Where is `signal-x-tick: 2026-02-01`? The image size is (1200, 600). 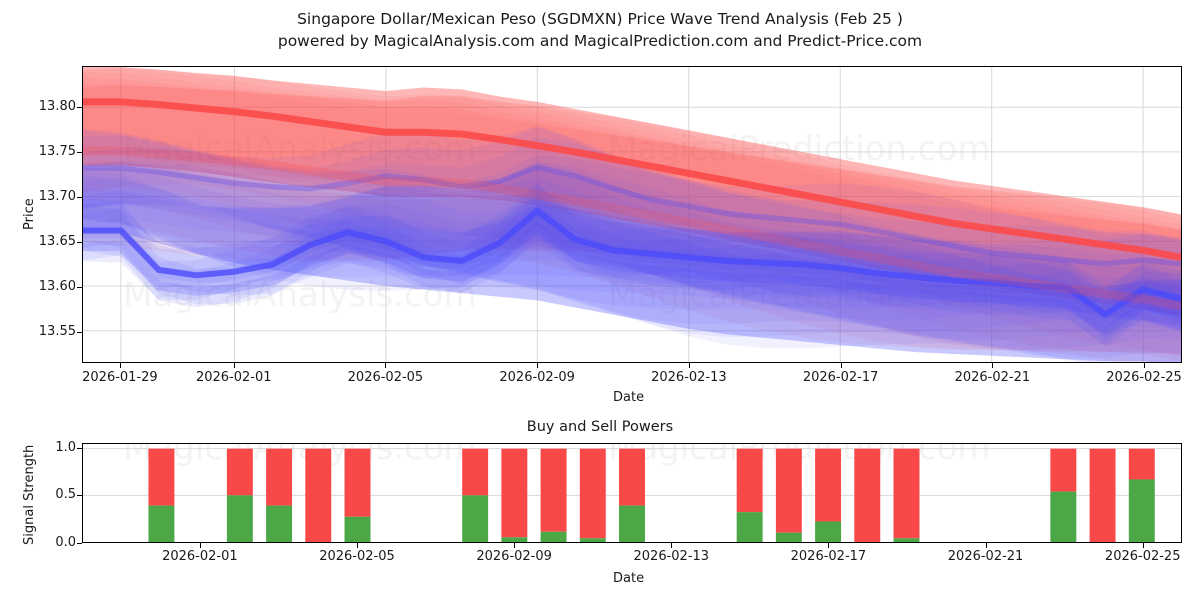
signal-x-tick: 2026-02-01 is located at coordinates (200, 556).